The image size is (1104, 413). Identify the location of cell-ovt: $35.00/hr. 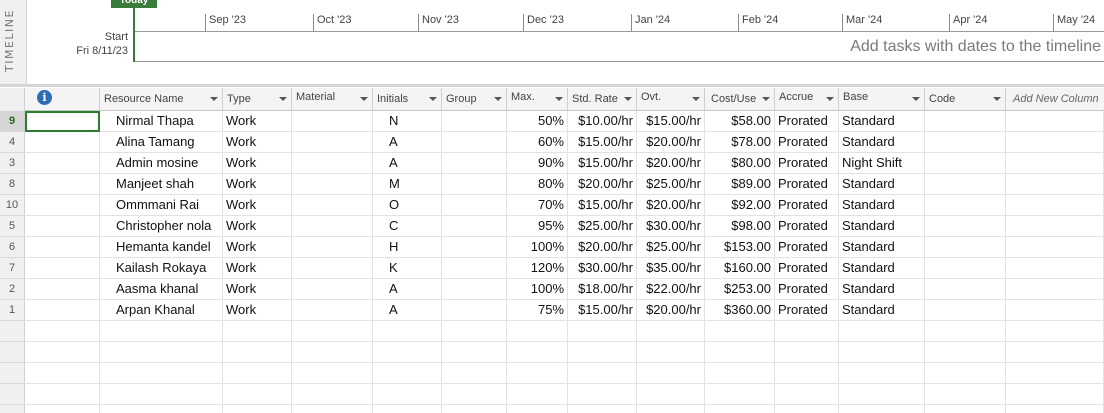
(671, 268).